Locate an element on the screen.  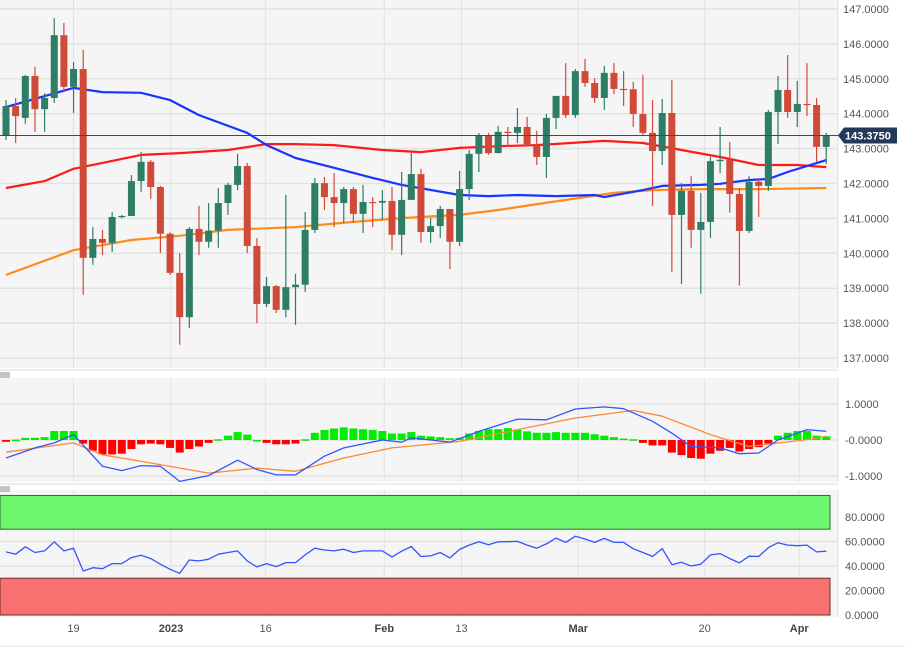
macd-axis-label: 1.0000 is located at coordinates (862, 405).